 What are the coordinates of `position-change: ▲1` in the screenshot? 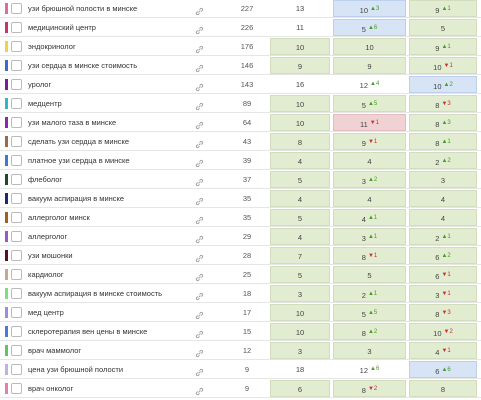 It's located at (372, 237).